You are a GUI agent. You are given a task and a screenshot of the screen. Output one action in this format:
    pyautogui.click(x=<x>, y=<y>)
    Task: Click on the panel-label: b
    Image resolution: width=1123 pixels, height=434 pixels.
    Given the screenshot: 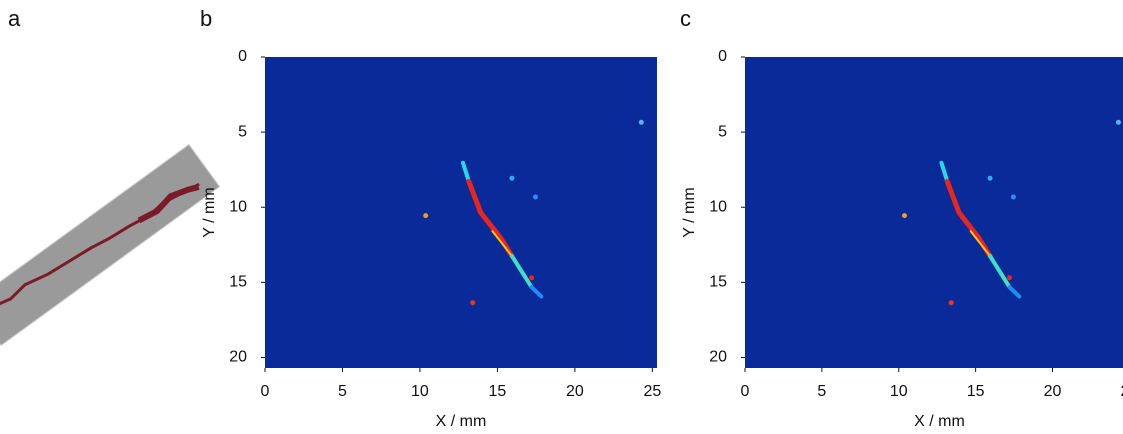 What is the action you would take?
    pyautogui.click(x=206, y=18)
    